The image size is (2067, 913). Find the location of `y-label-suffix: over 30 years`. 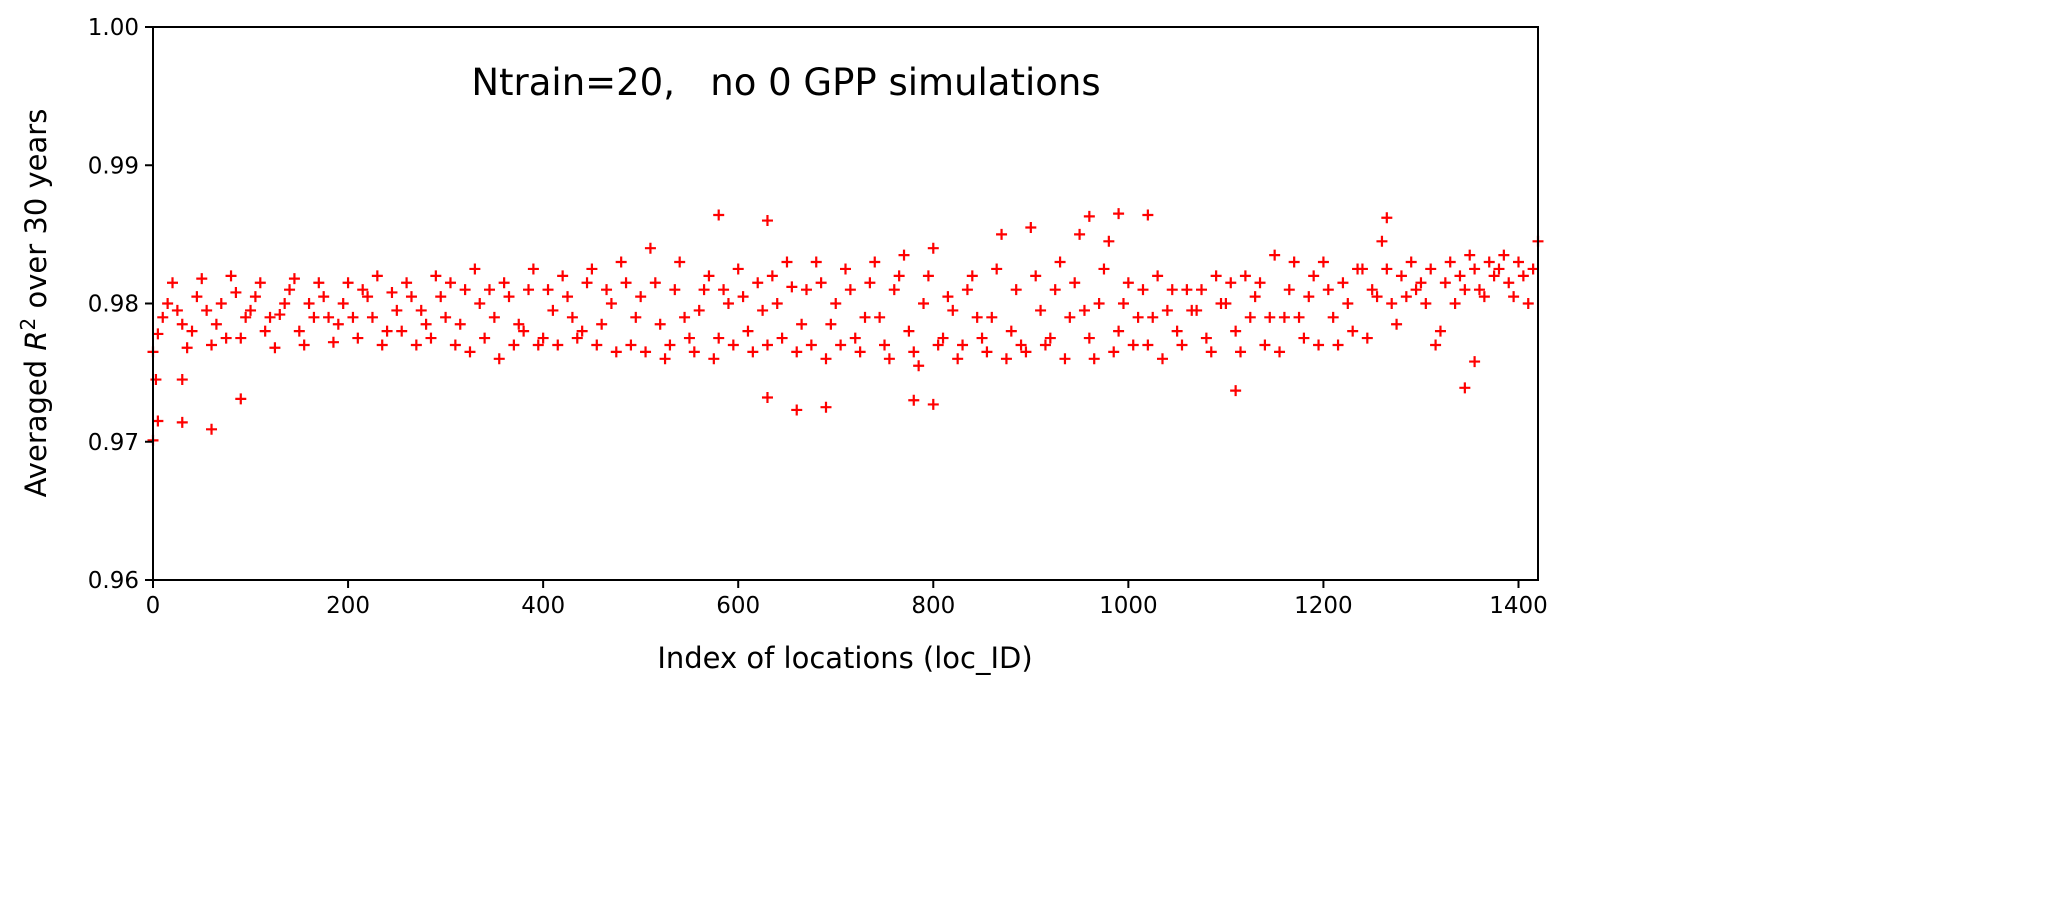

y-label-suffix: over 30 years is located at coordinates (36, 213).